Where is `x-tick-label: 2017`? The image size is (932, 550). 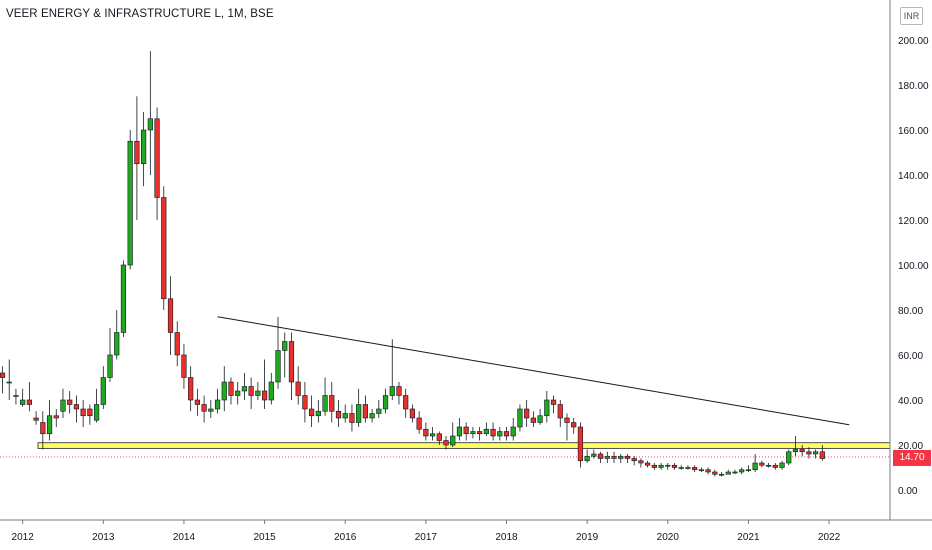 x-tick-label: 2017 is located at coordinates (426, 537).